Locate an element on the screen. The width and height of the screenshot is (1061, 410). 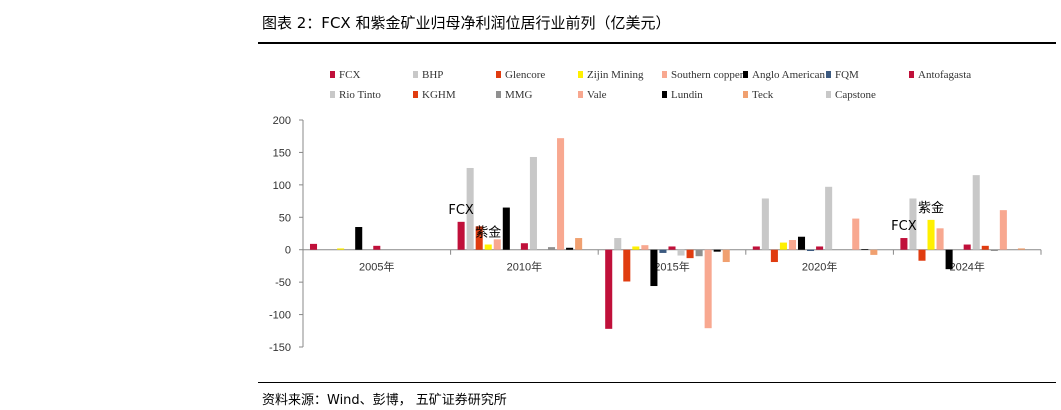
y-tick-label: -150 is located at coordinates (280, 348).